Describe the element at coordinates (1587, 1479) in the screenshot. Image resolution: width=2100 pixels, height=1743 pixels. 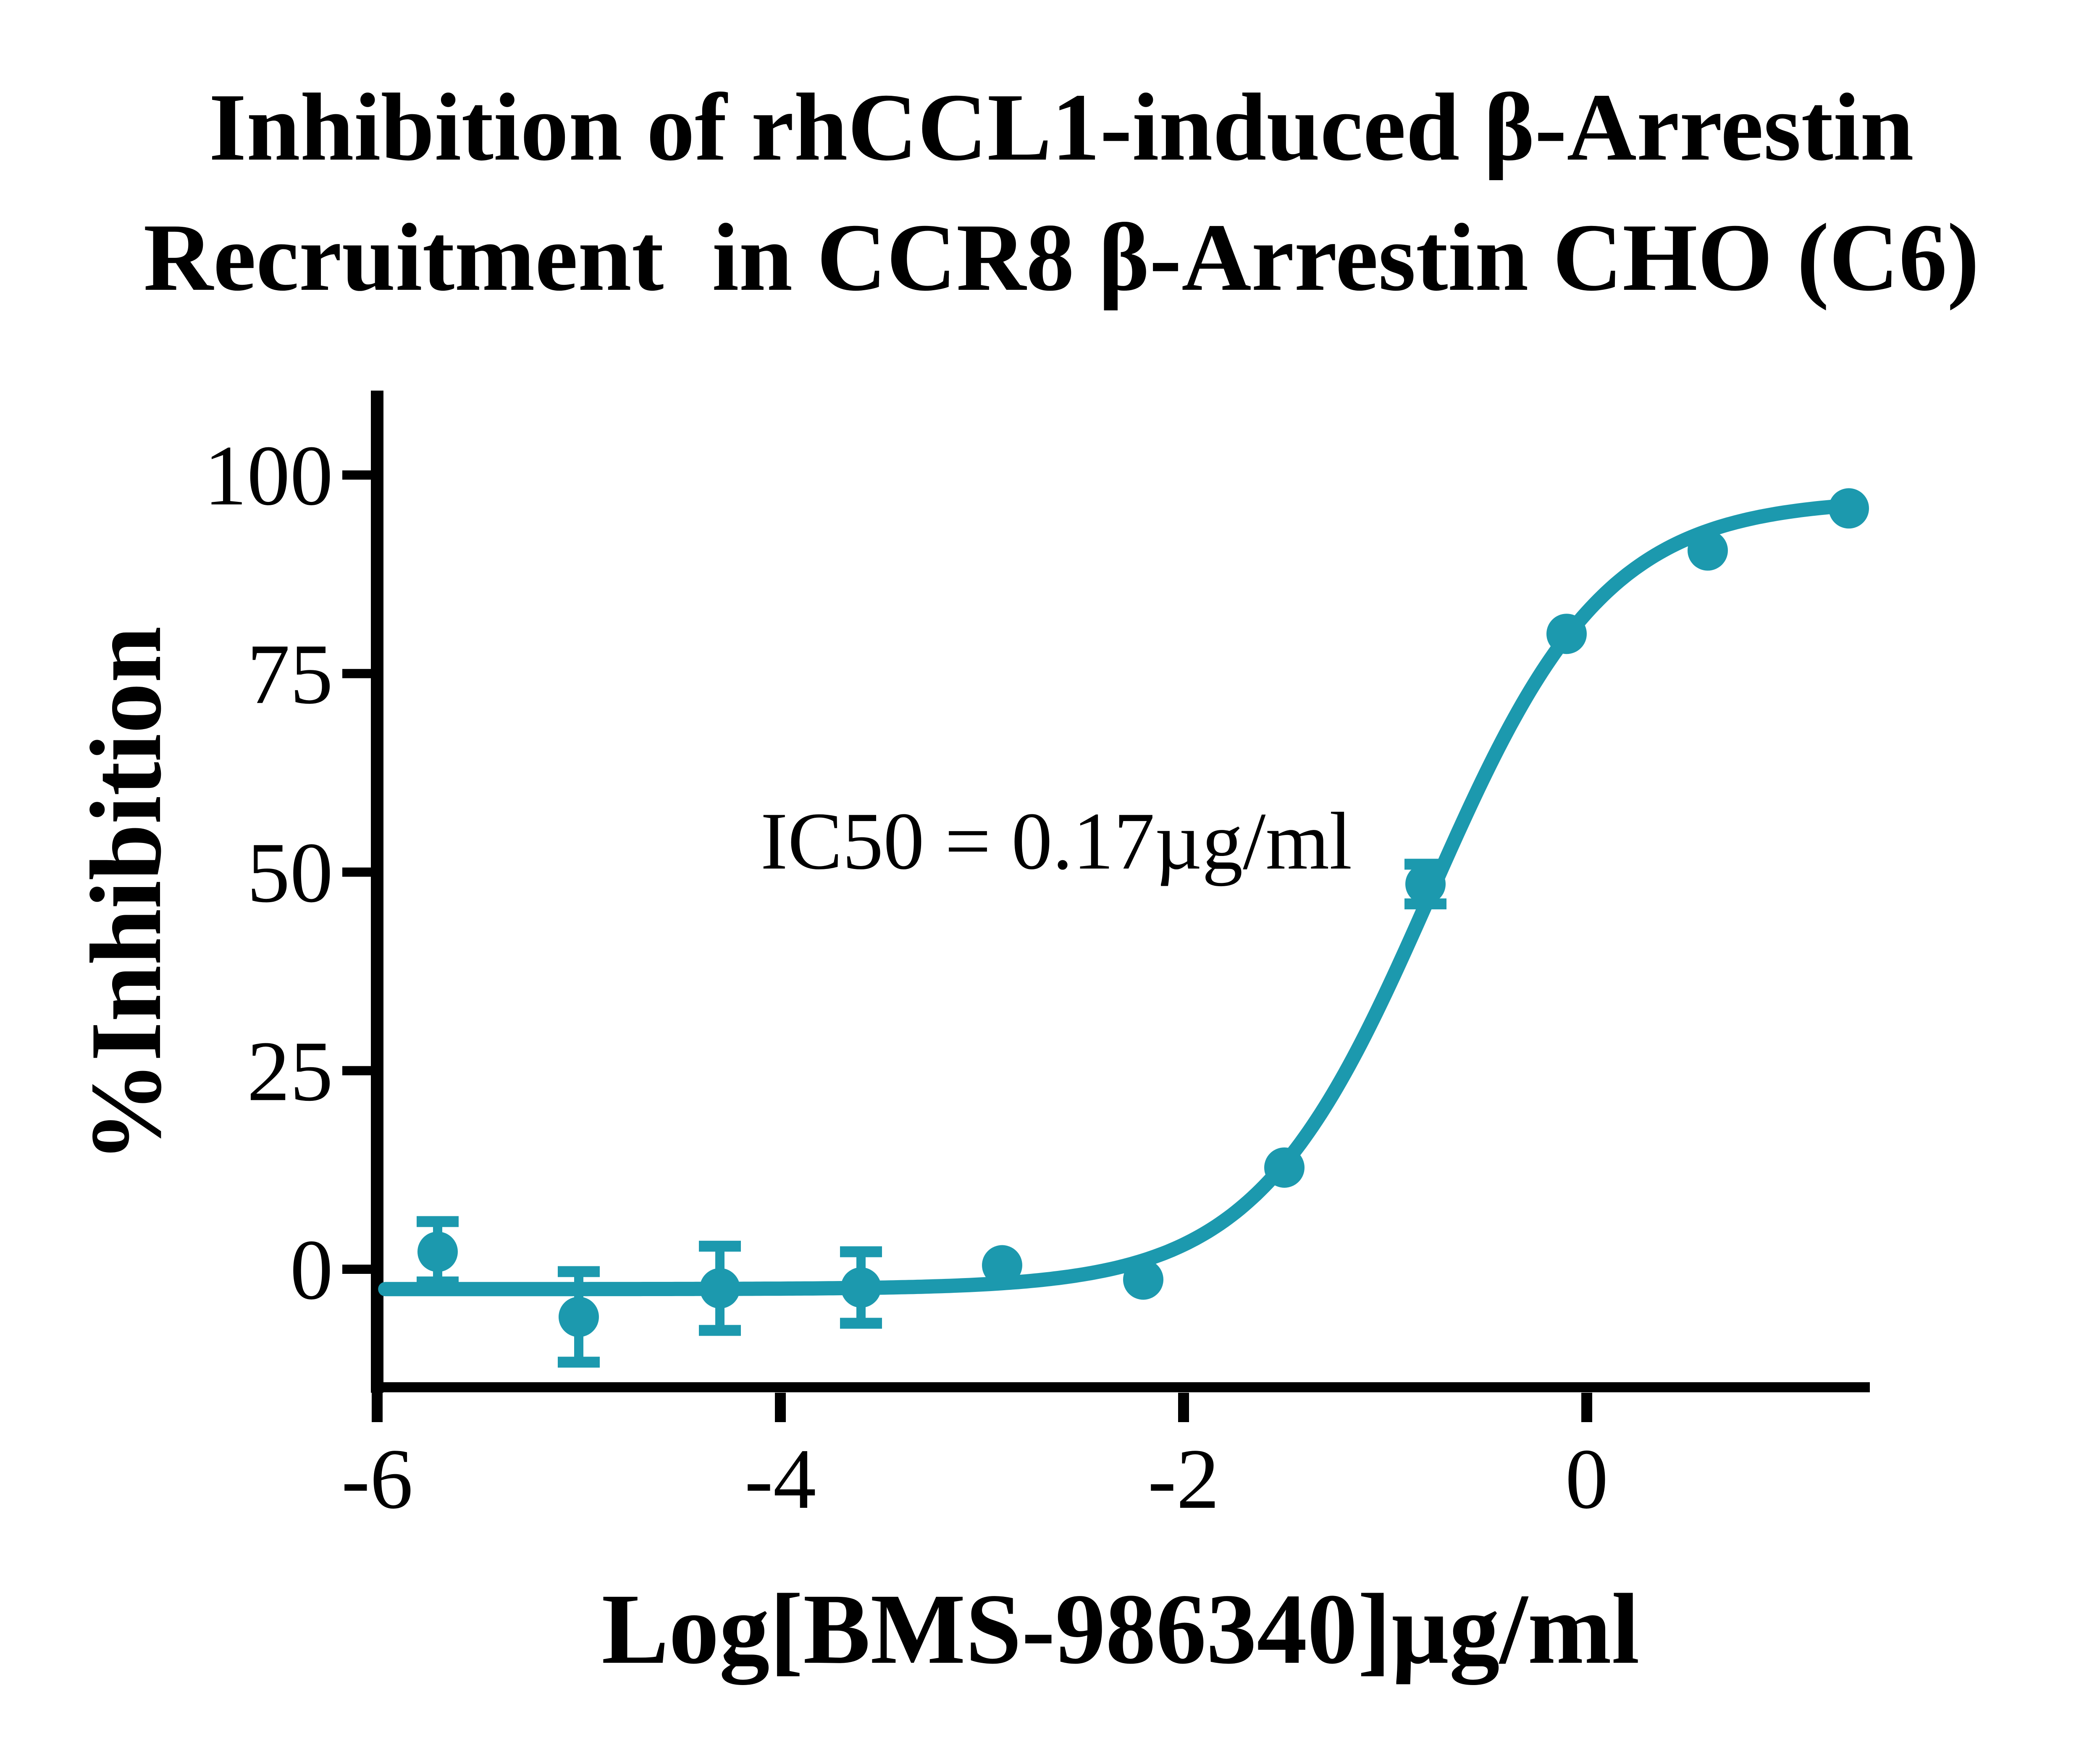
I see `x-tick-label: 0` at that location.